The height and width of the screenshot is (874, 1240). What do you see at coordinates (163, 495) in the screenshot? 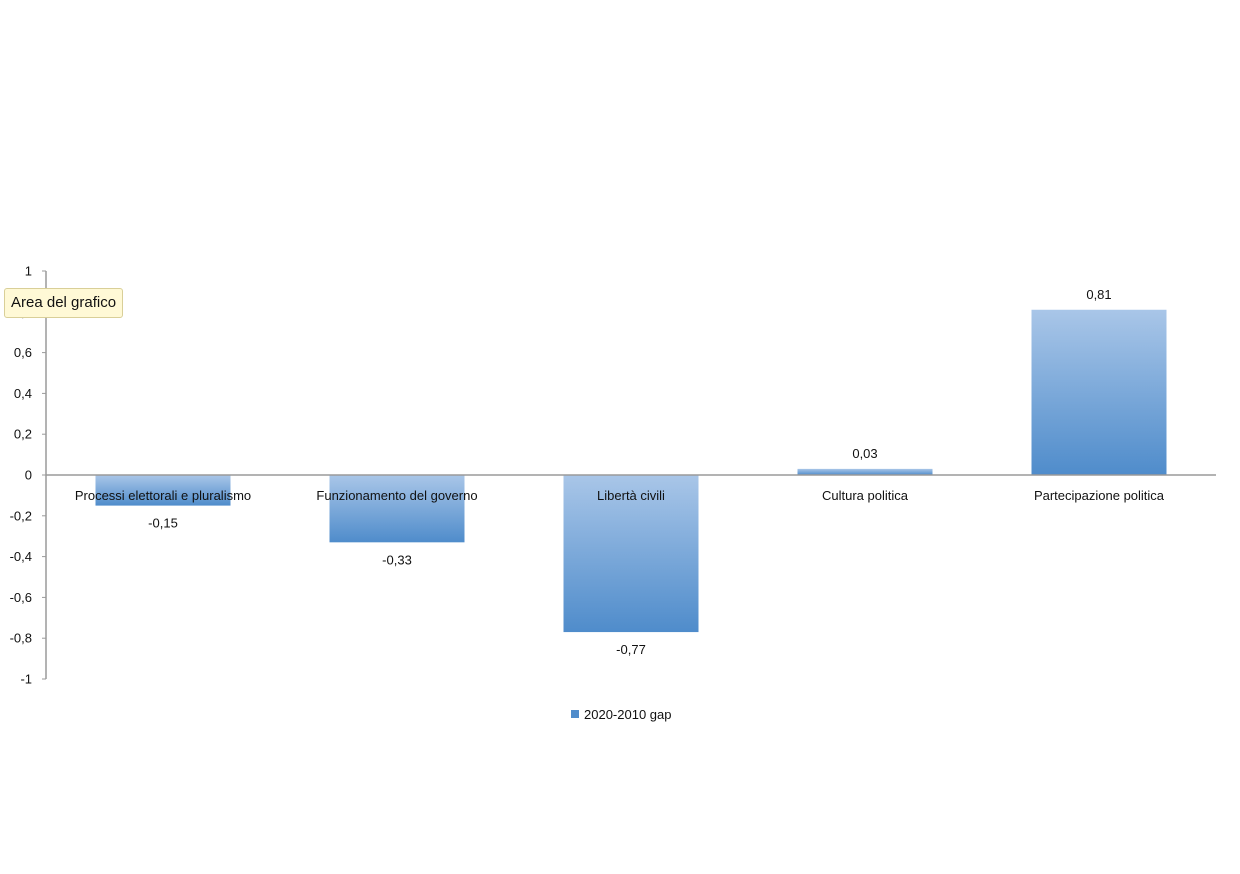
I see `category-label: Processi elettorali e pluralismo` at bounding box center [163, 495].